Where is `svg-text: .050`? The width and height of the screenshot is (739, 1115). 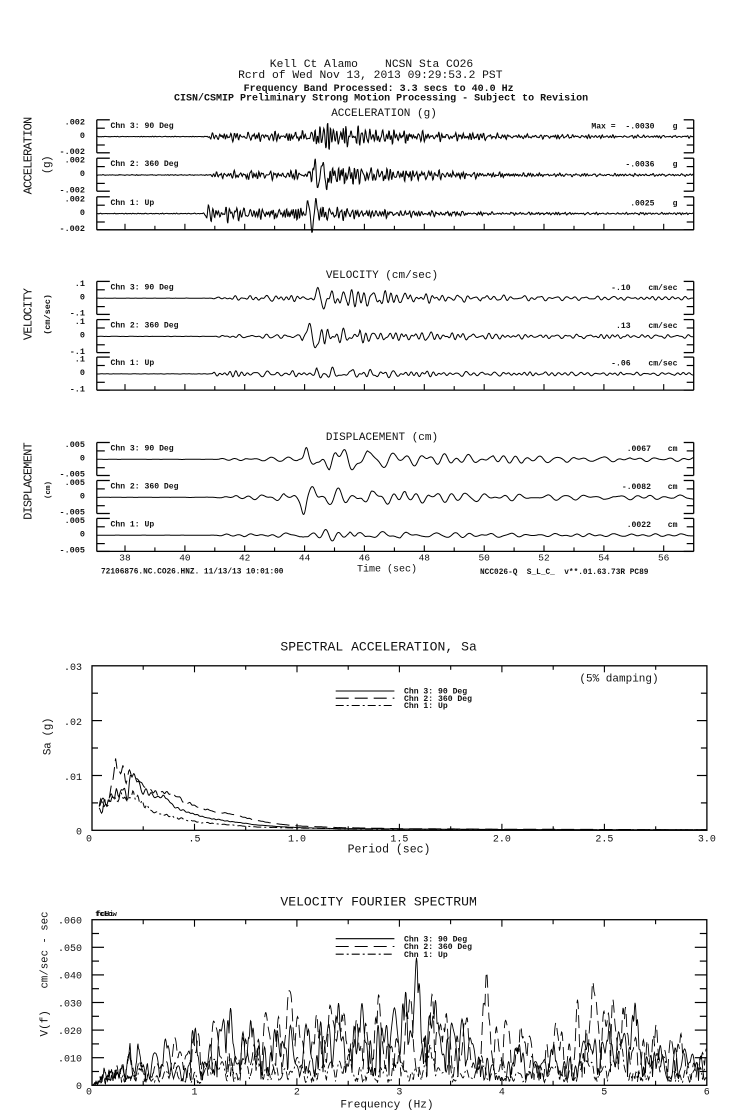 svg-text: .050 is located at coordinates (70, 949).